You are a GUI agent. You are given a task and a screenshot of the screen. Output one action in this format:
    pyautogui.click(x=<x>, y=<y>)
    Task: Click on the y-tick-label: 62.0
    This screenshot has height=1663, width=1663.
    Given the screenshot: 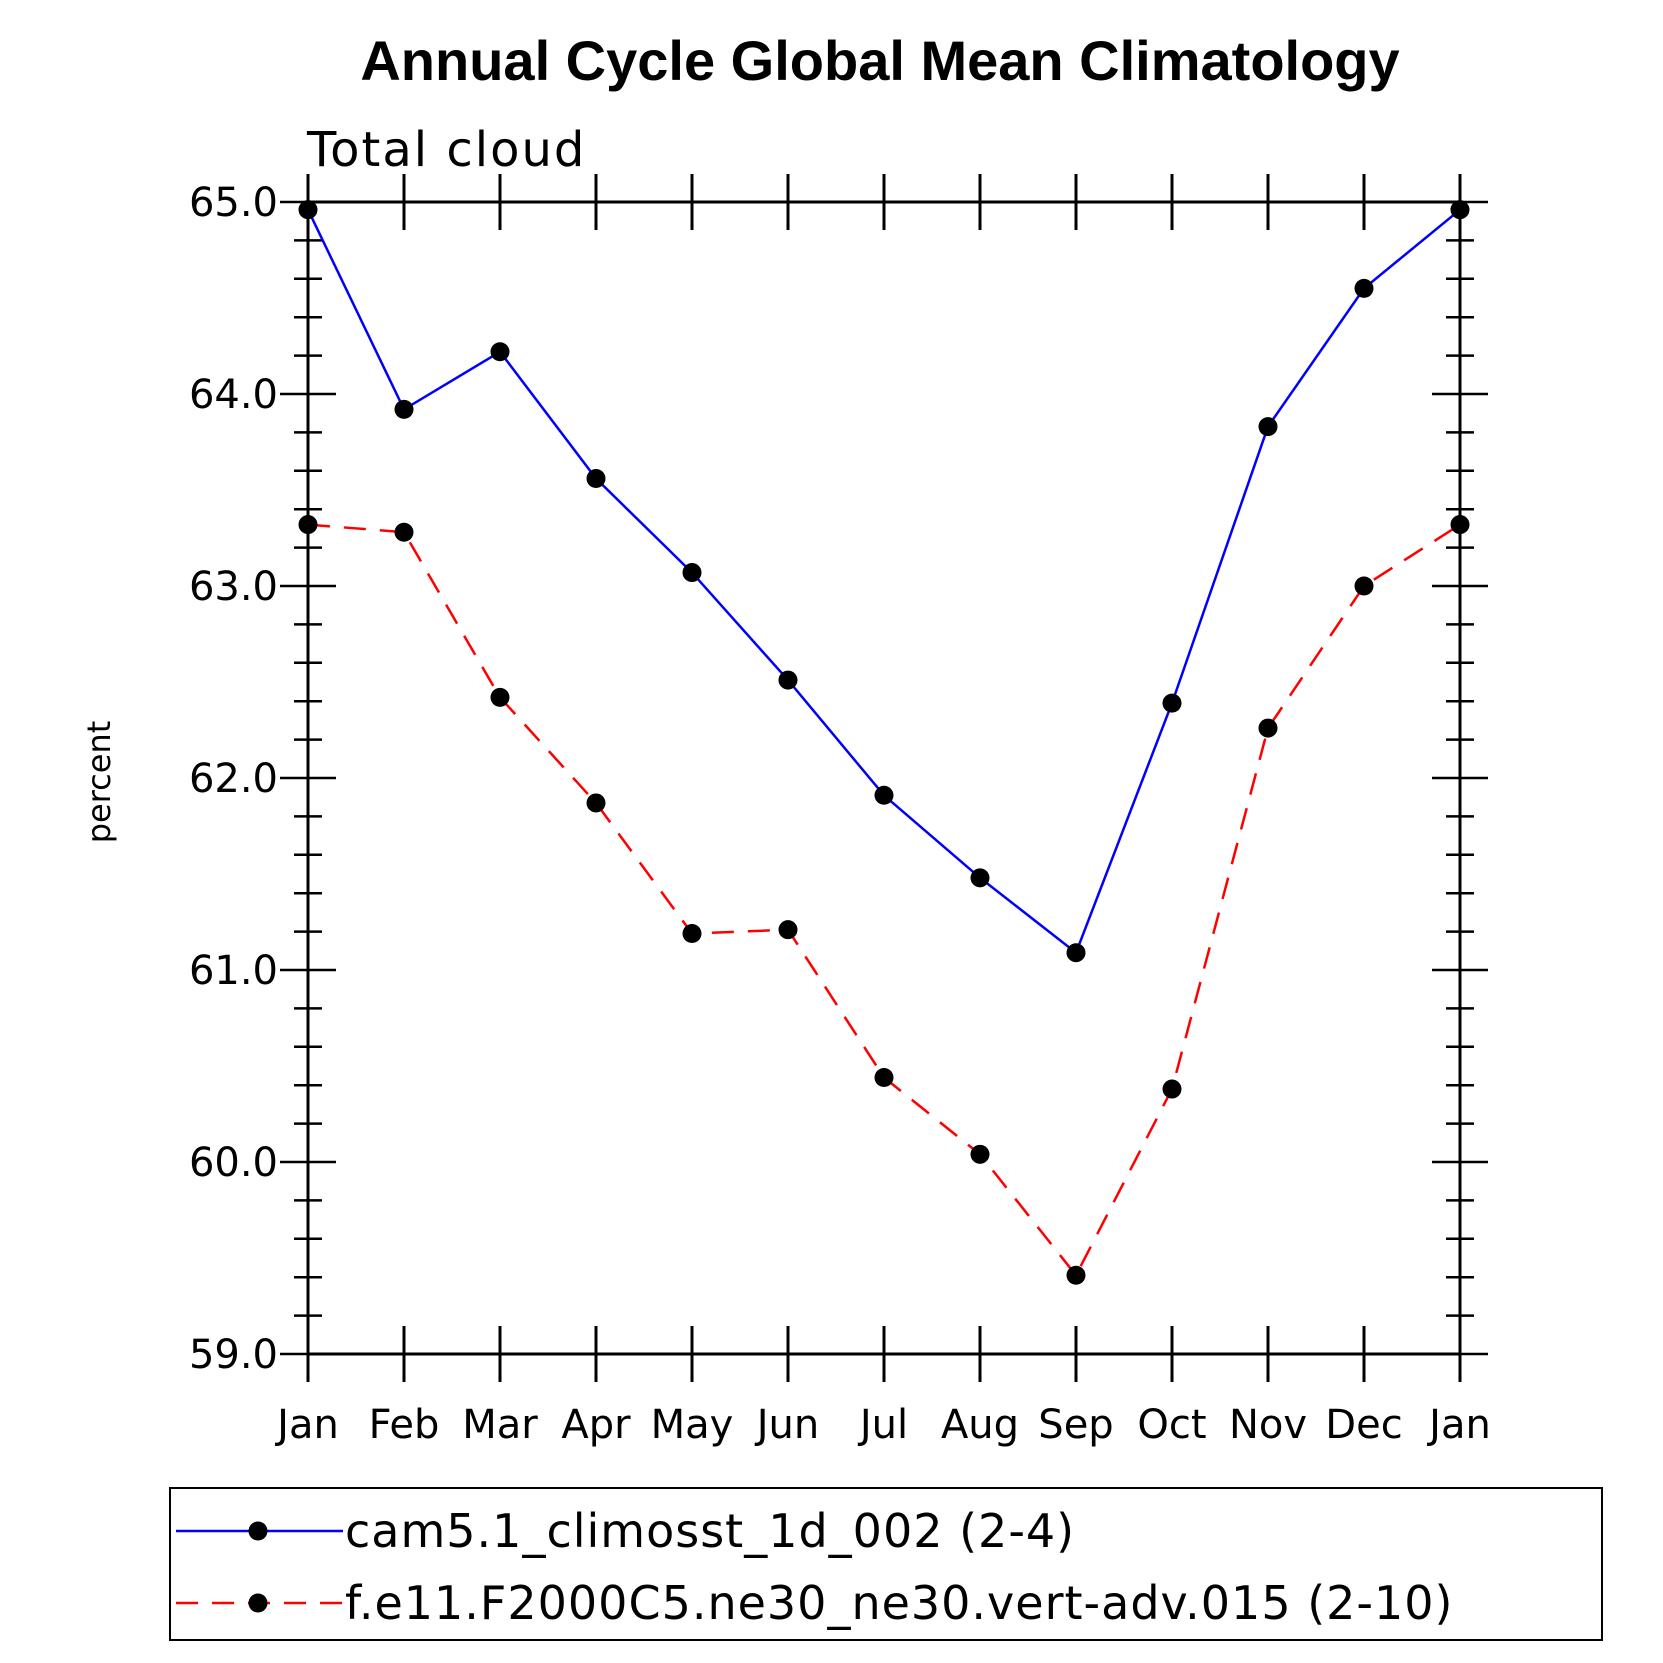 What is the action you would take?
    pyautogui.click(x=233, y=779)
    